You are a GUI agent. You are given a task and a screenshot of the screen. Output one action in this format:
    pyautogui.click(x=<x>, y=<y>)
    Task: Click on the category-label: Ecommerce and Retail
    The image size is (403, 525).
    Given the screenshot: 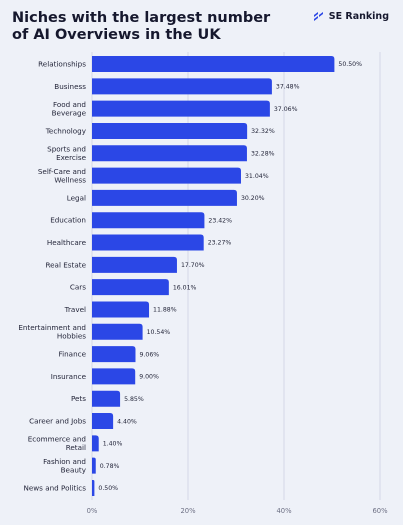 What is the action you would take?
    pyautogui.click(x=57, y=444)
    